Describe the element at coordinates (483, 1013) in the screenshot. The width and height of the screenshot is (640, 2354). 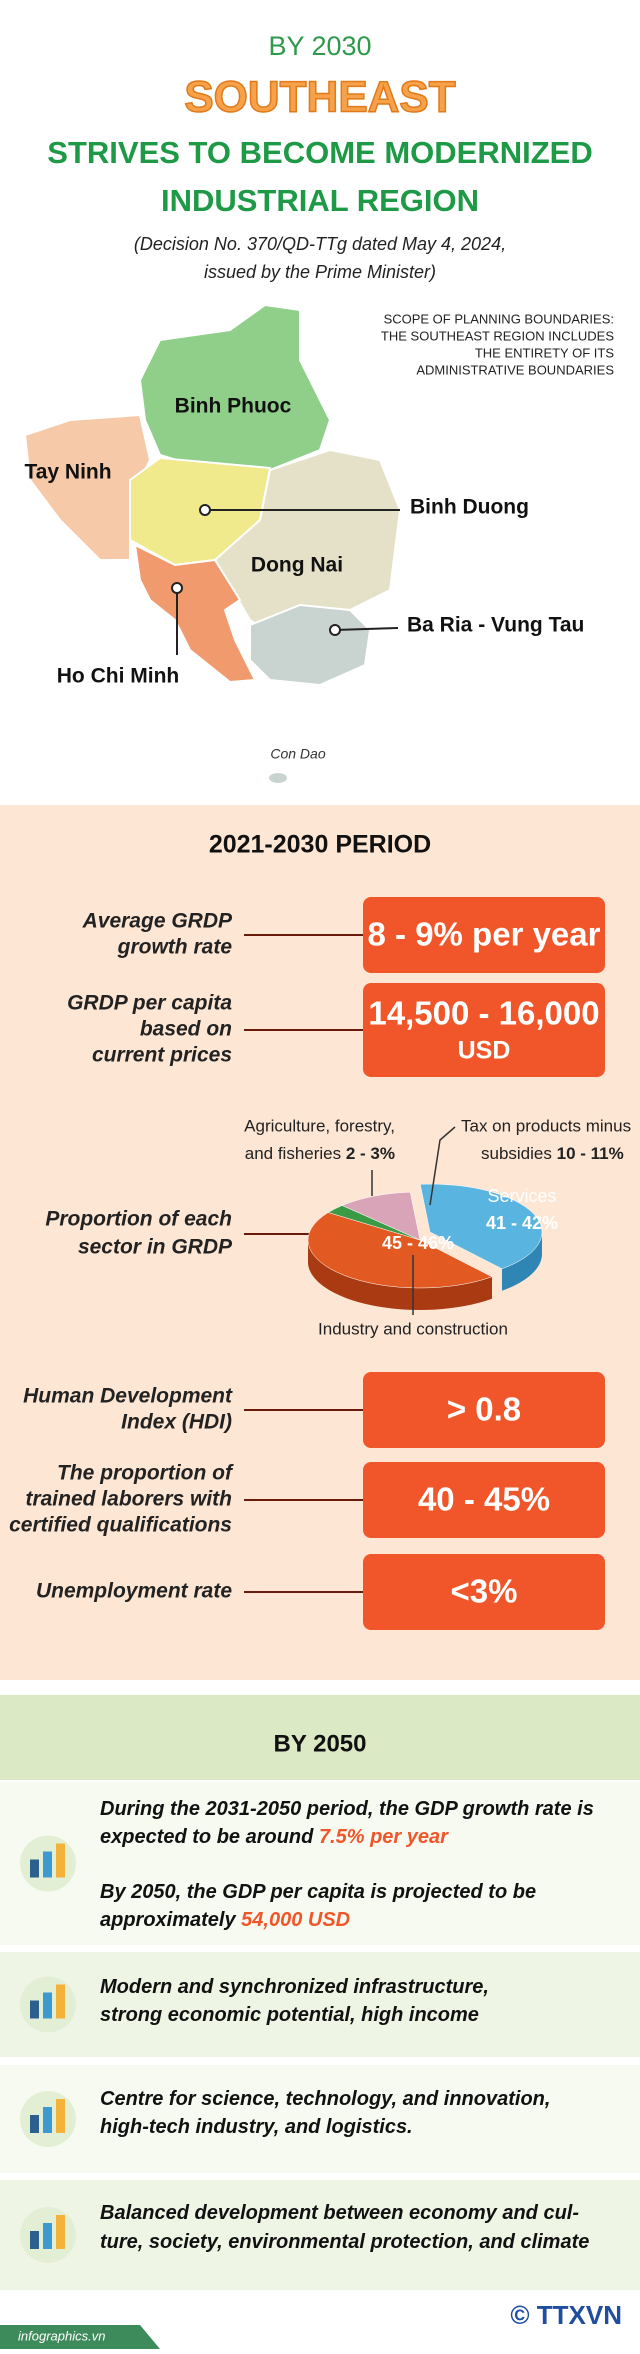
I see `indicator-value: 14,500 - 16,000` at that location.